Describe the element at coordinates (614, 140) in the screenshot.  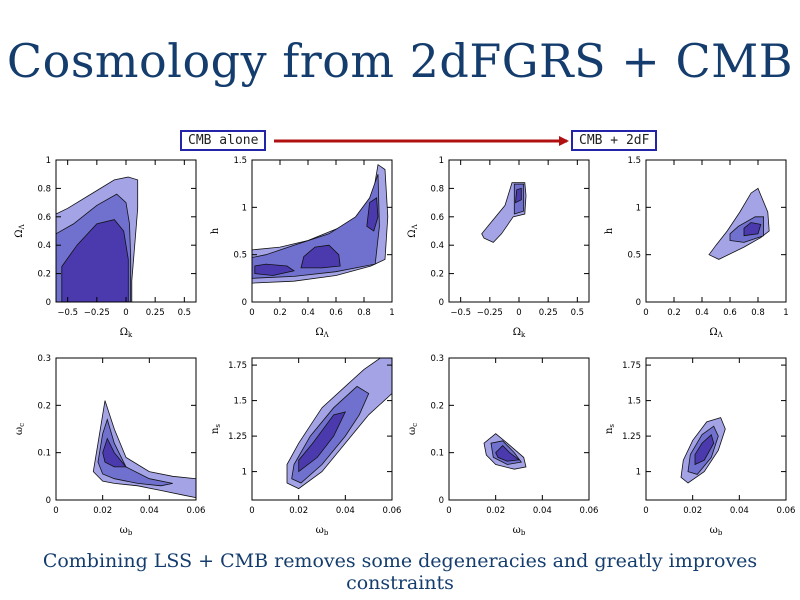
I see `cmb-2df-label: CMB + 2dF` at that location.